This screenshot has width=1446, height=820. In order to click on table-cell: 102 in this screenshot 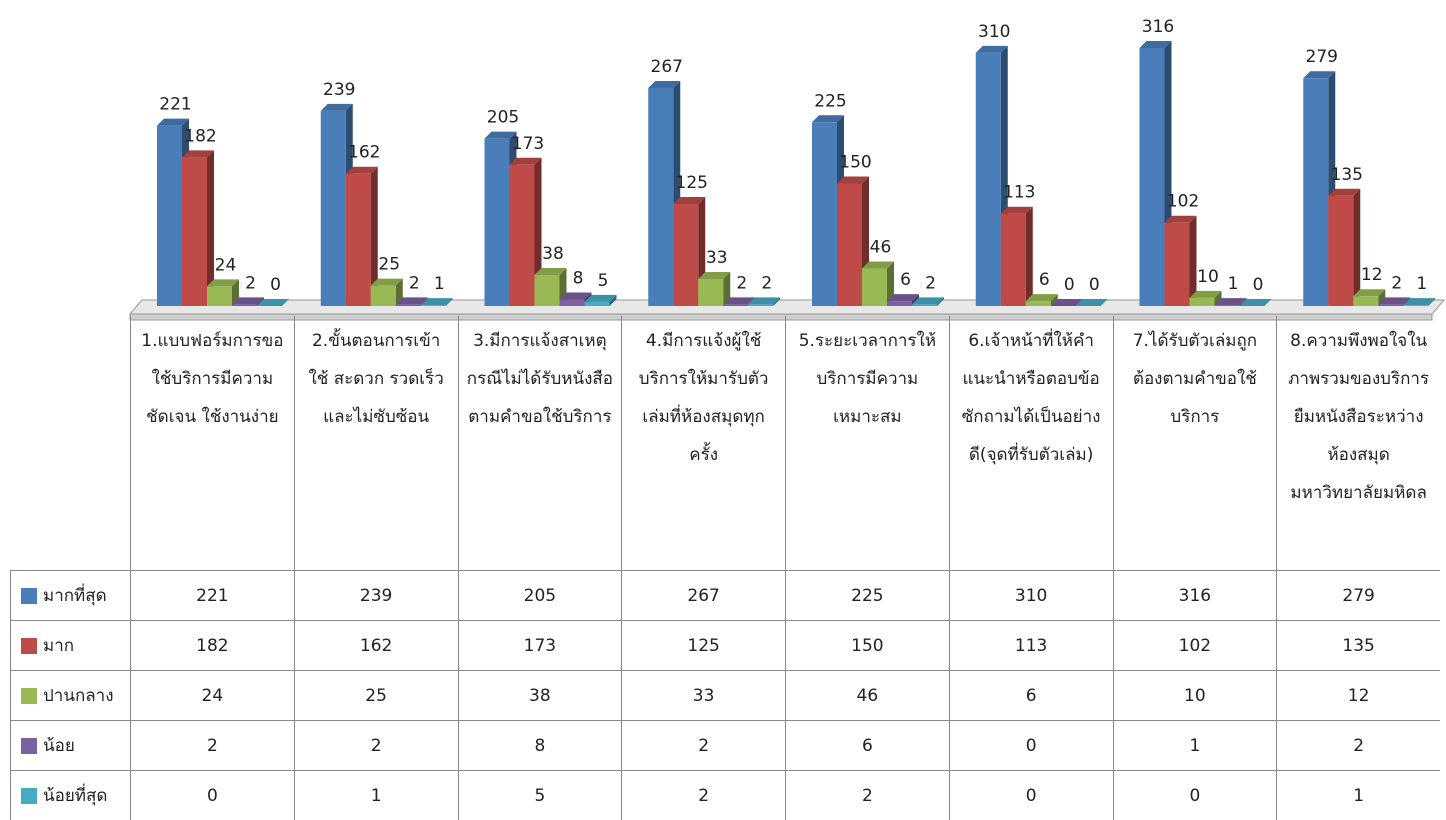, I will do `click(1194, 645)`.